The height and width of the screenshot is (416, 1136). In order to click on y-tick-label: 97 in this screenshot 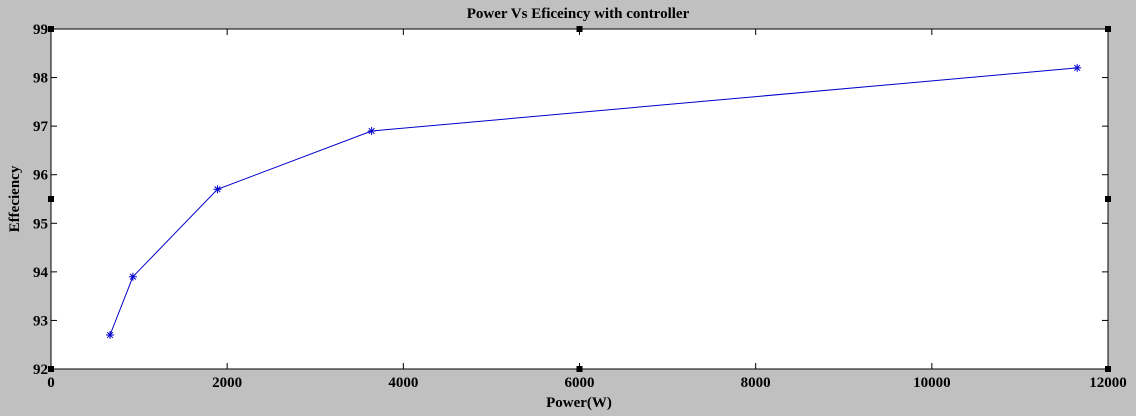, I will do `click(41, 127)`.